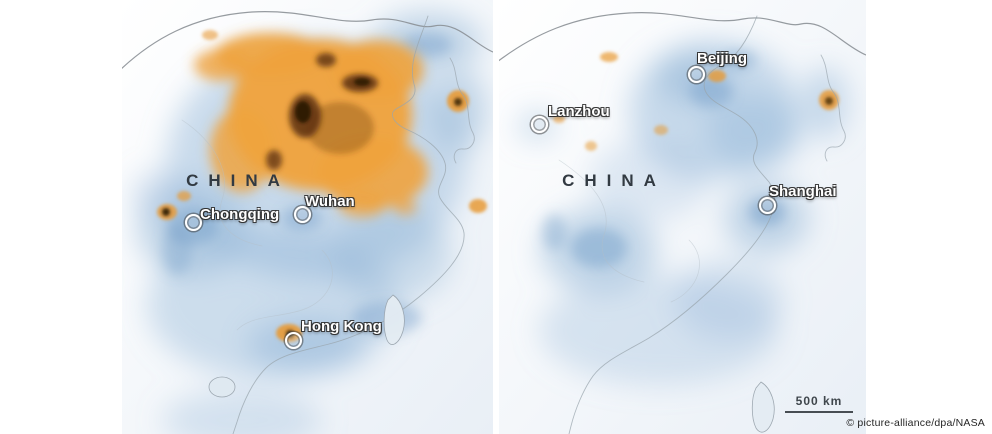 The image size is (992, 434). I want to click on city-marker-shanghai, so click(767, 205).